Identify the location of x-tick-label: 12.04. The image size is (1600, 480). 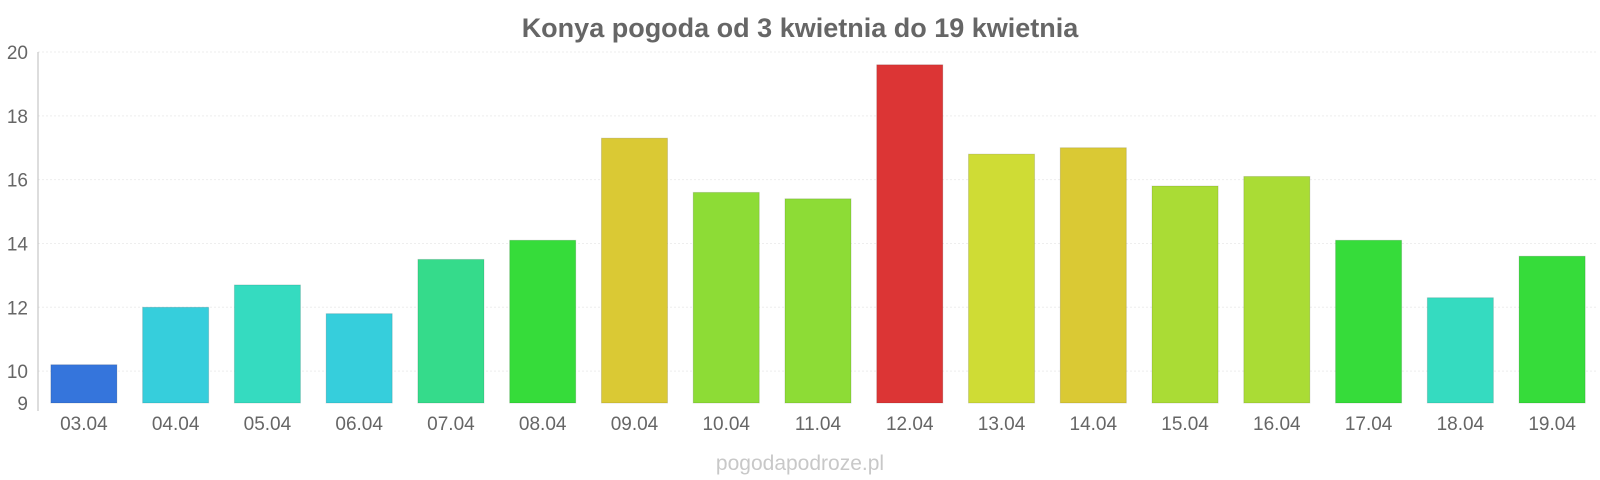
(910, 424).